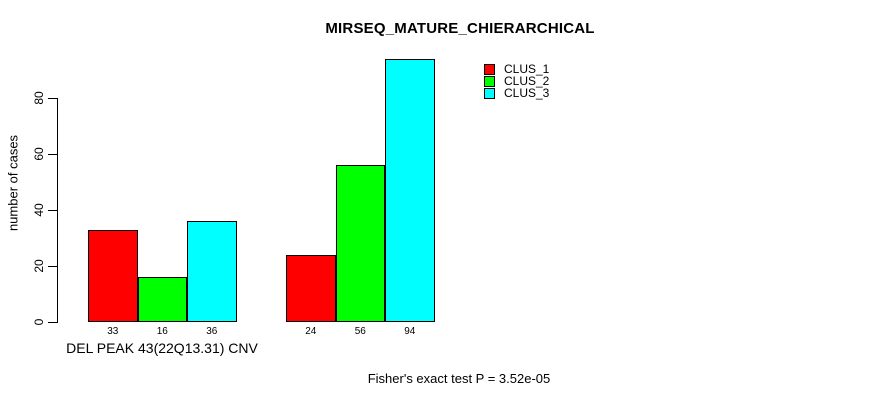  Describe the element at coordinates (113, 275) in the screenshot. I see `bar-clus_1-group1` at that location.